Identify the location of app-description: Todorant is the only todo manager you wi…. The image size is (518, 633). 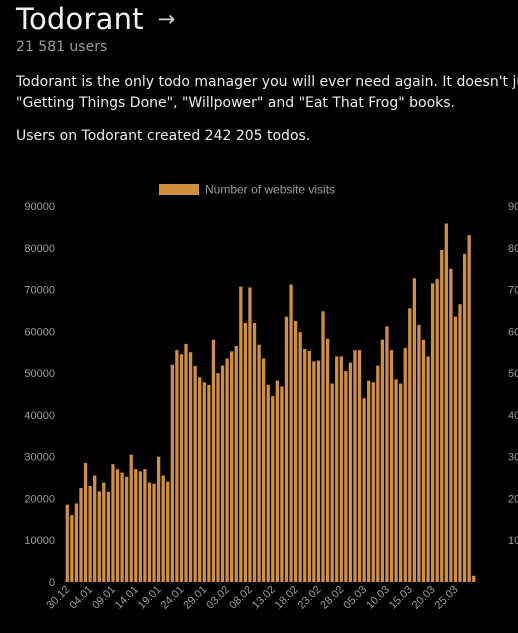
(267, 93).